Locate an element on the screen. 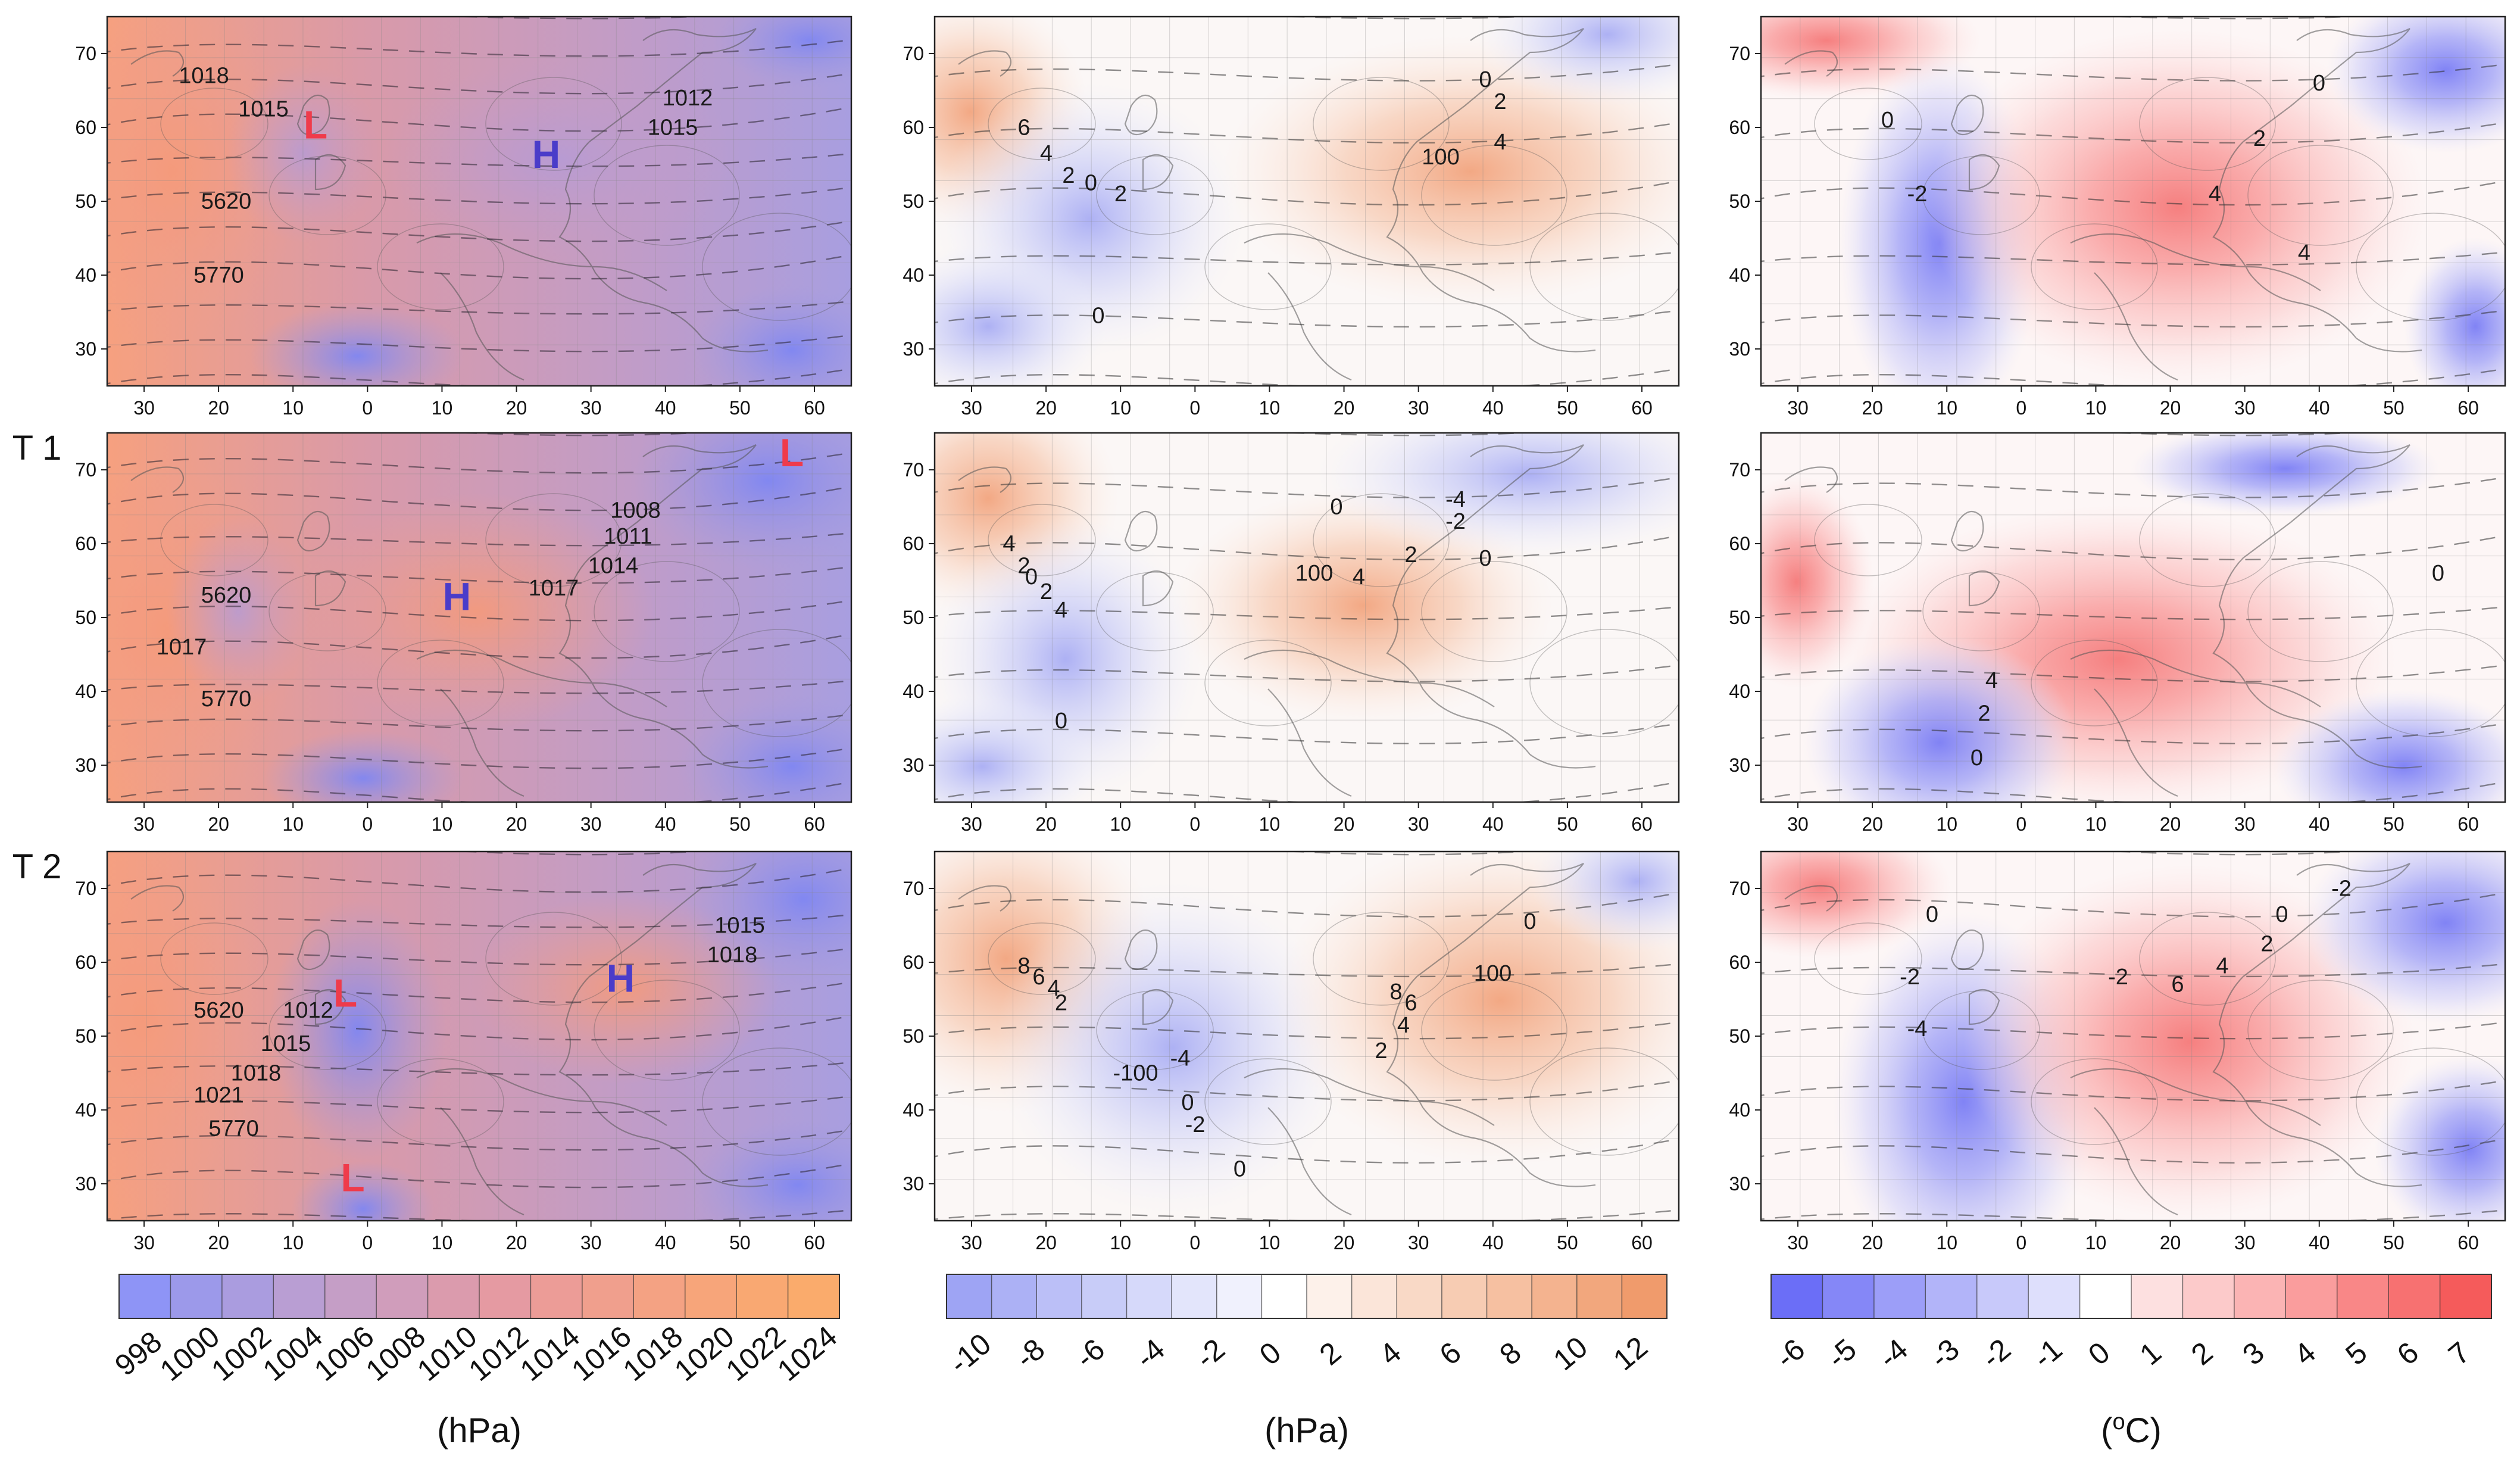 The image size is (2520, 1472). colorbar-tick-label: -4 is located at coordinates (1150, 1353).